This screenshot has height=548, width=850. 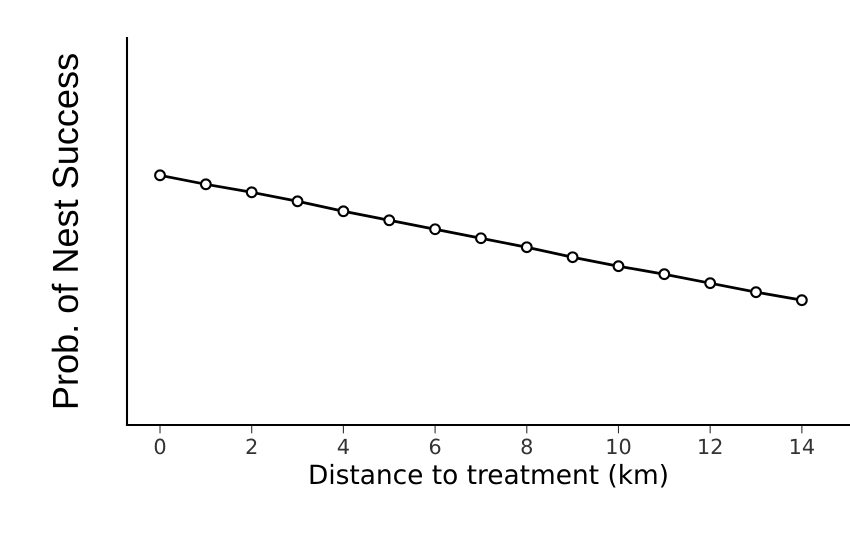 What do you see at coordinates (802, 446) in the screenshot?
I see `x-tick-label: 14` at bounding box center [802, 446].